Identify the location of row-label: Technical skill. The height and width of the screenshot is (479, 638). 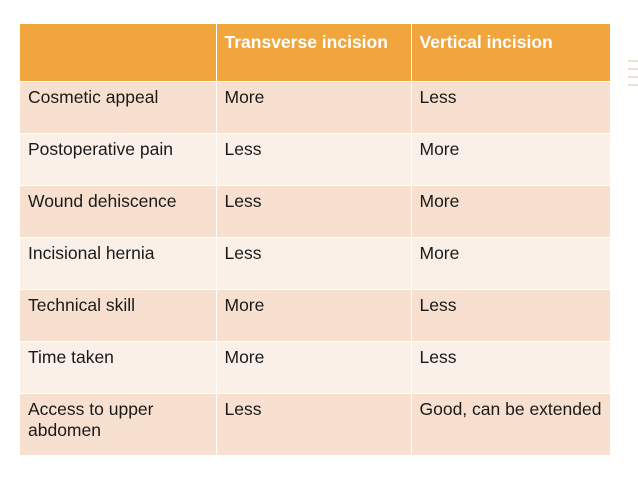
(118, 315).